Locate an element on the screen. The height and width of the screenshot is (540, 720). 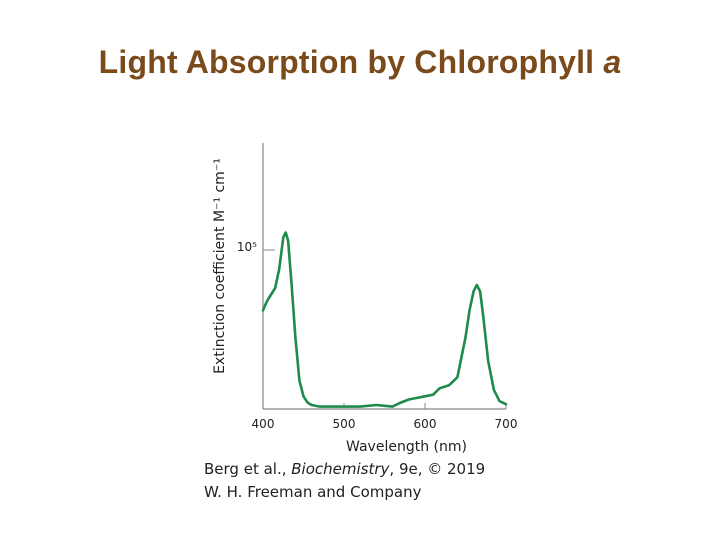
credit-line-1: Berg et al., Biochemistry, 9e, © 2019 is located at coordinates (345, 469).